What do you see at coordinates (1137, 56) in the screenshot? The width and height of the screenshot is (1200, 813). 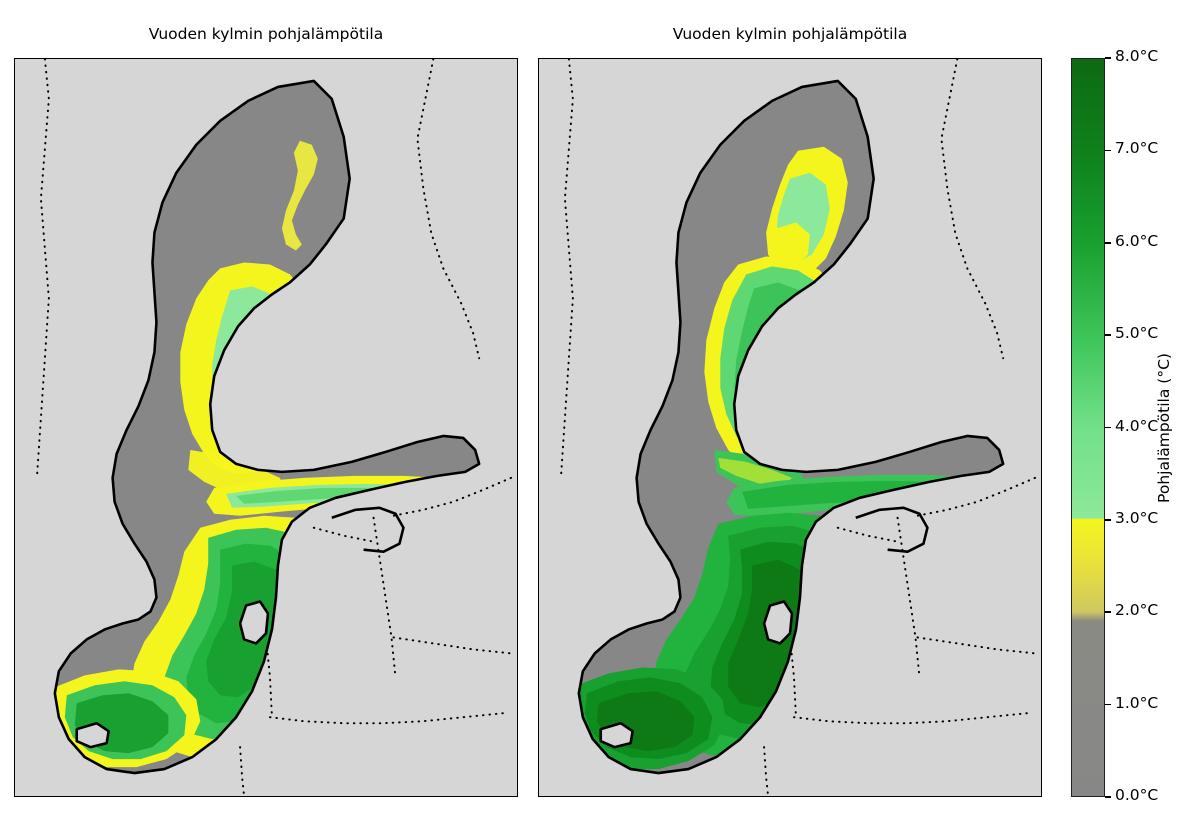 I see `colorbar-tick-label: 8.0°C` at bounding box center [1137, 56].